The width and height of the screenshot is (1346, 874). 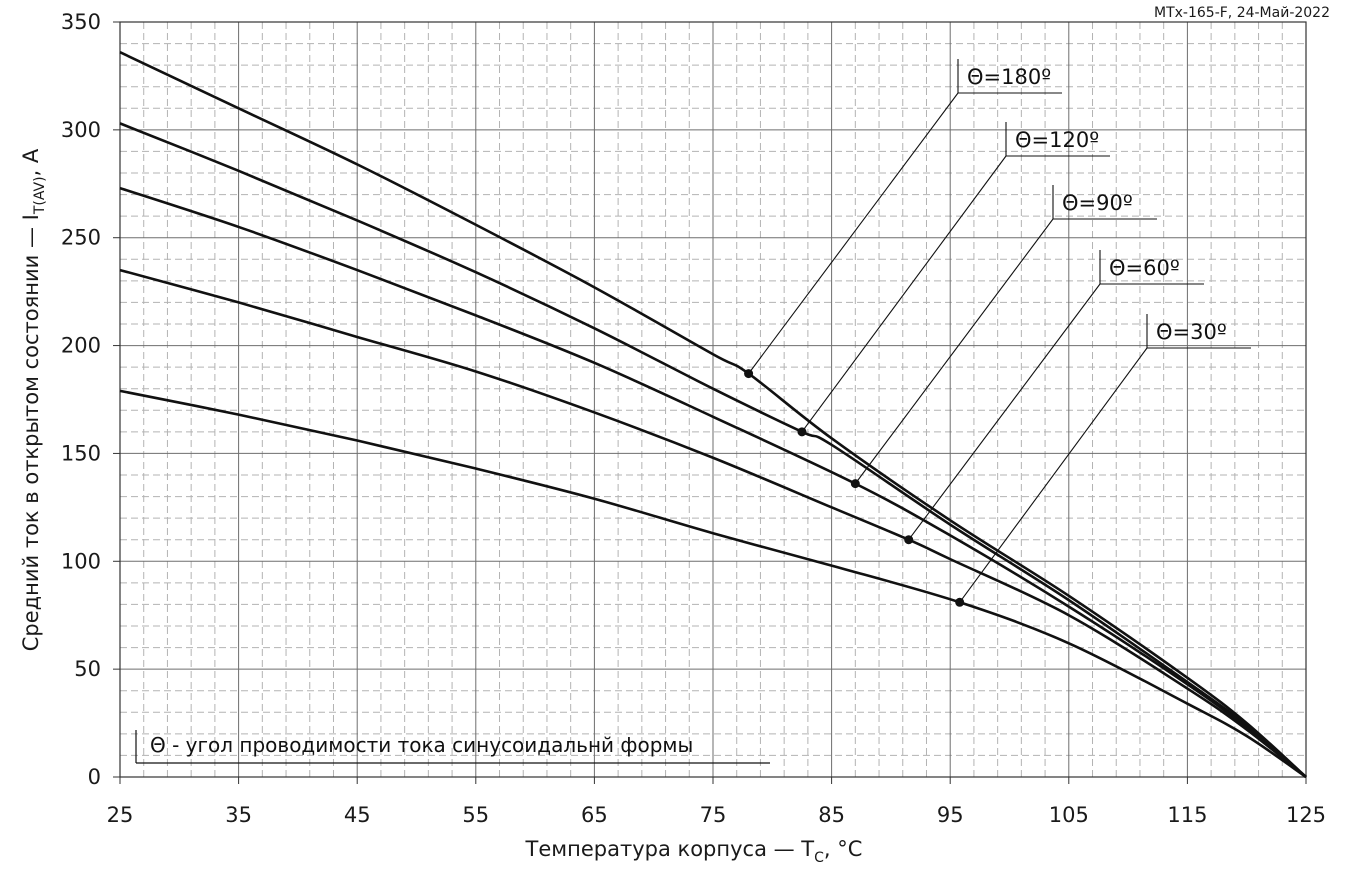 What do you see at coordinates (1144, 268) in the screenshot?
I see `series-label: Θ=60º` at bounding box center [1144, 268].